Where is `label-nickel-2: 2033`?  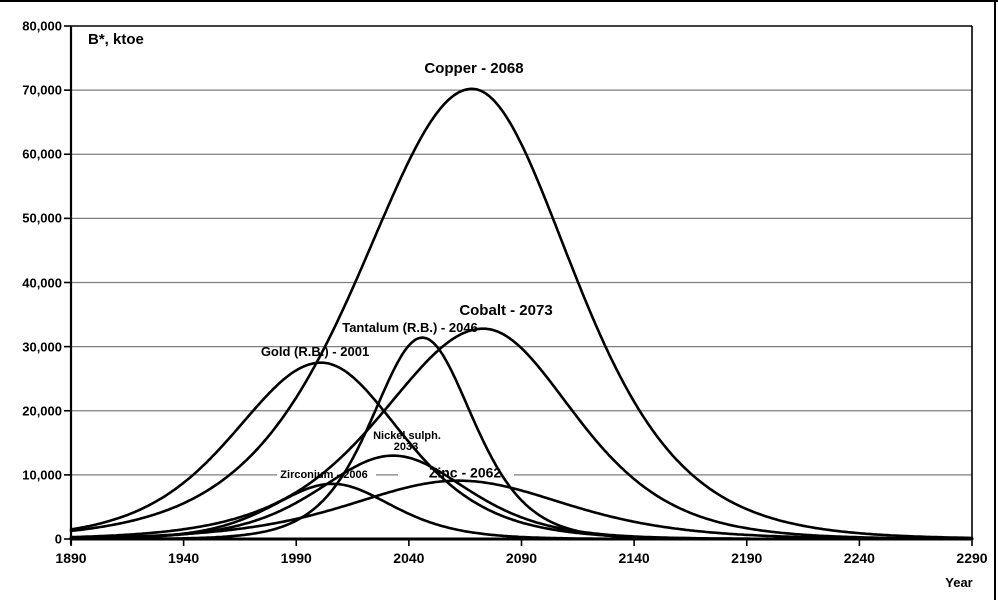
label-nickel-2: 2033 is located at coordinates (406, 447).